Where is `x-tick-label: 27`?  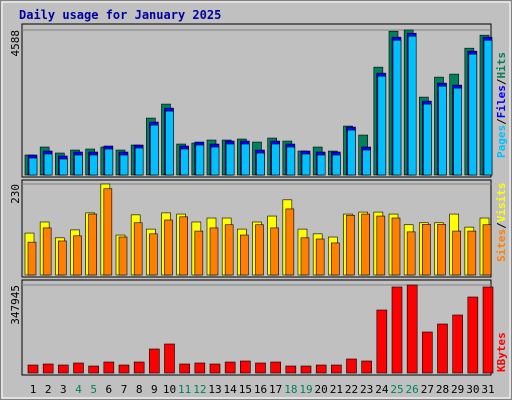
x-tick-label: 27 is located at coordinates (427, 389).